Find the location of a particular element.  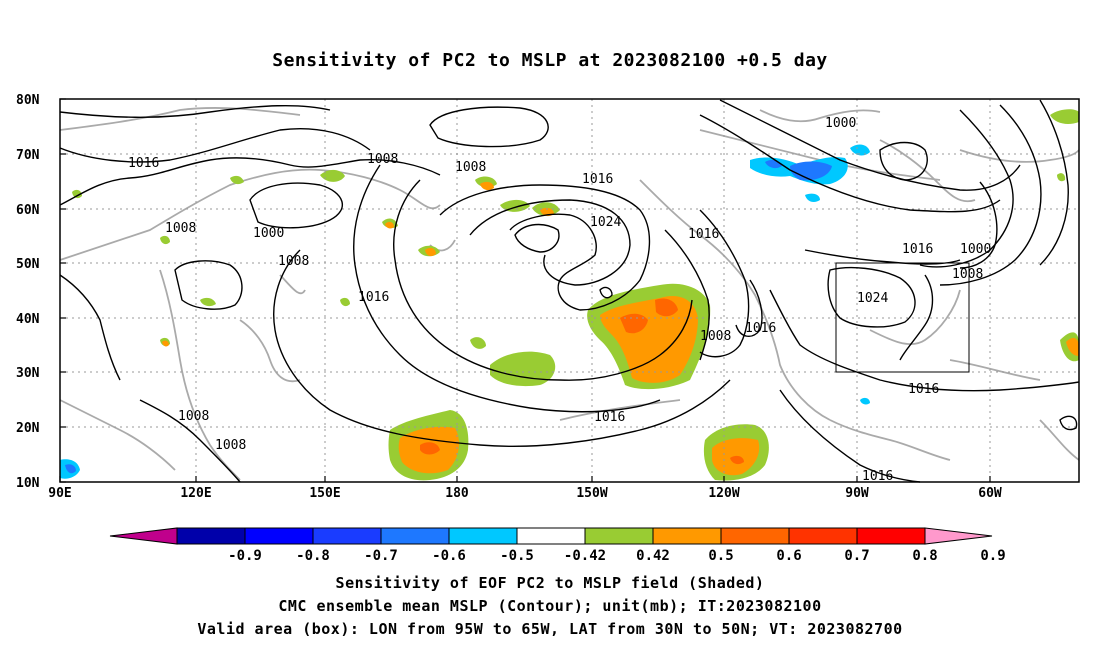

colorbar-arrow-left is located at coordinates (143, 536).